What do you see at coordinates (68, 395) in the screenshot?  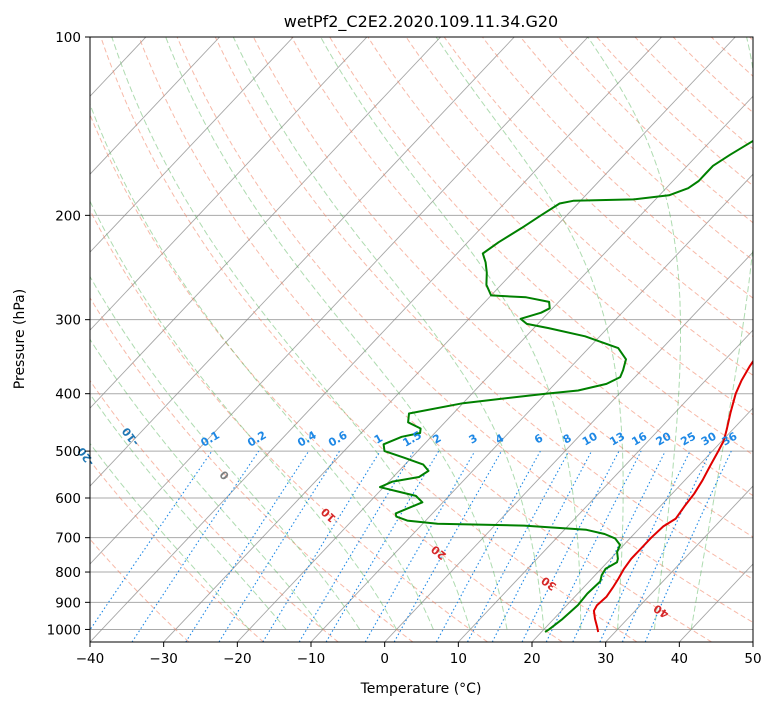 I see `y-tick-label: 400` at bounding box center [68, 395].